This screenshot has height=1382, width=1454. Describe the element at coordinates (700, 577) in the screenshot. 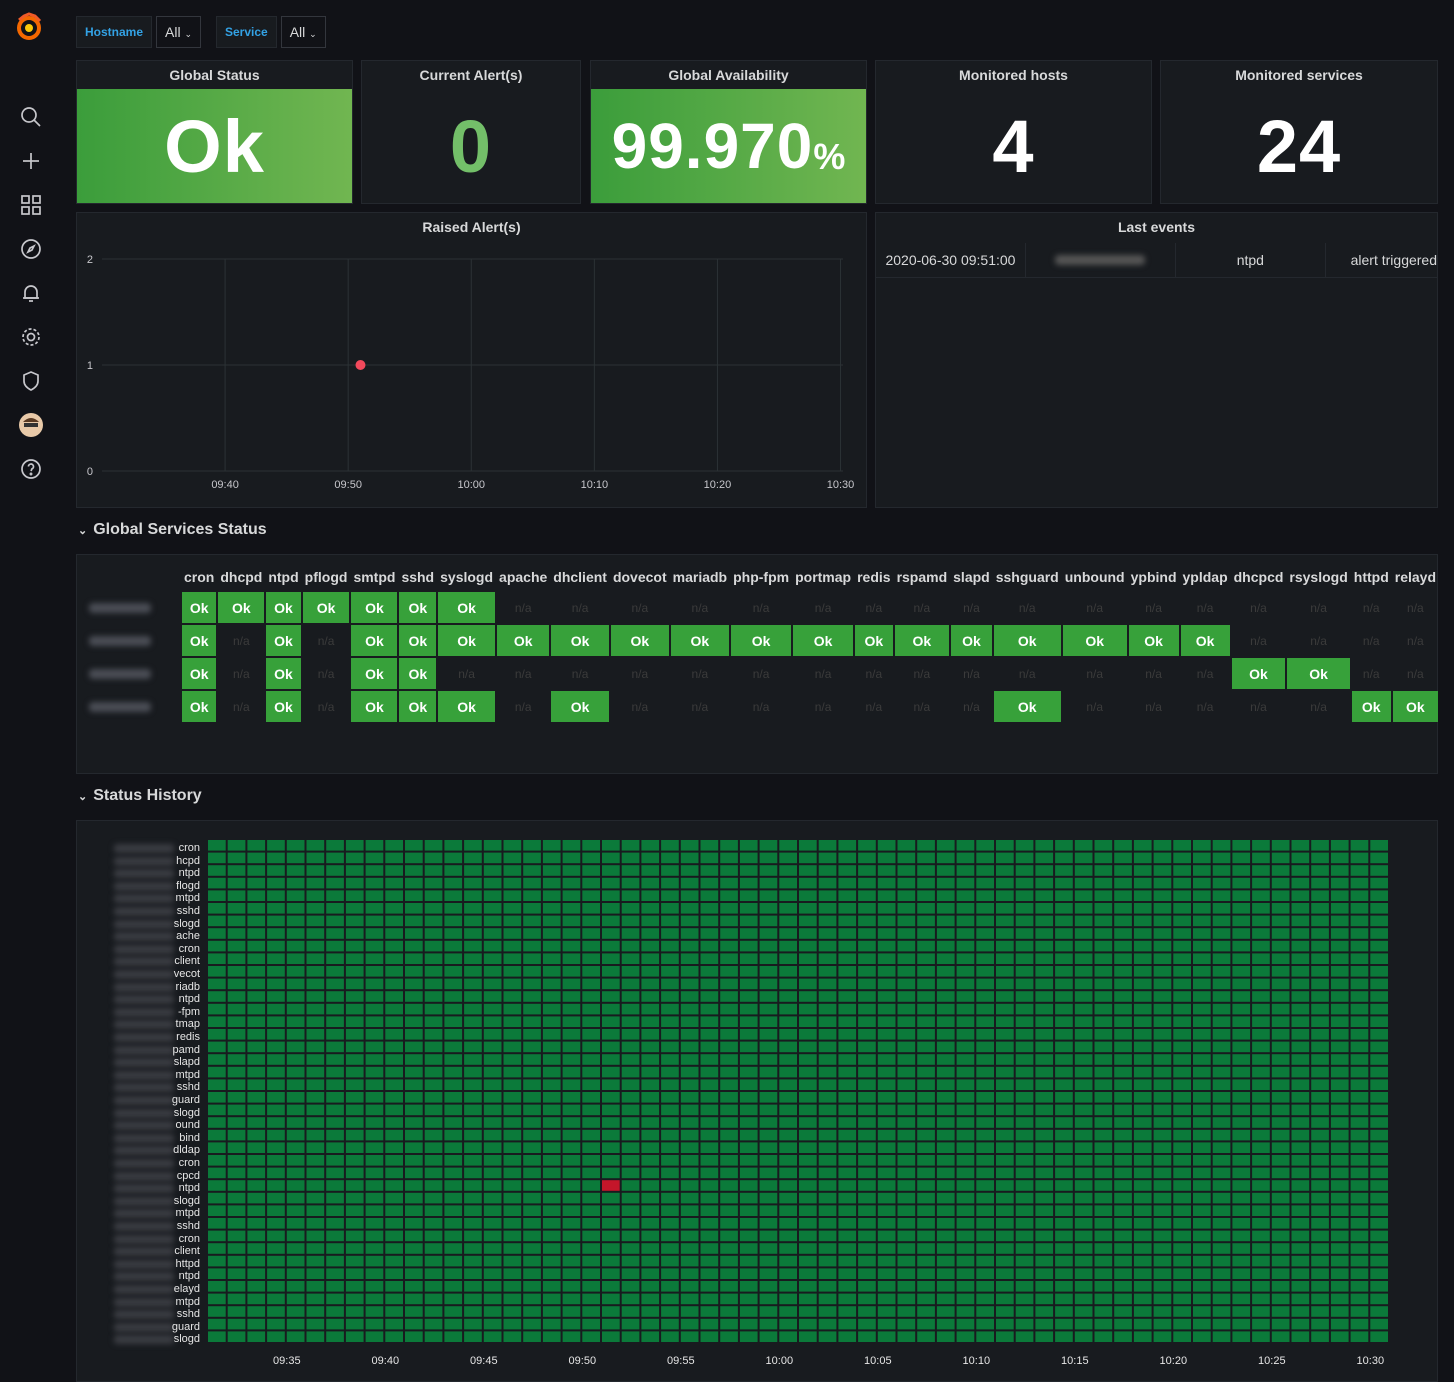

I see `column-header: mariadb` at that location.